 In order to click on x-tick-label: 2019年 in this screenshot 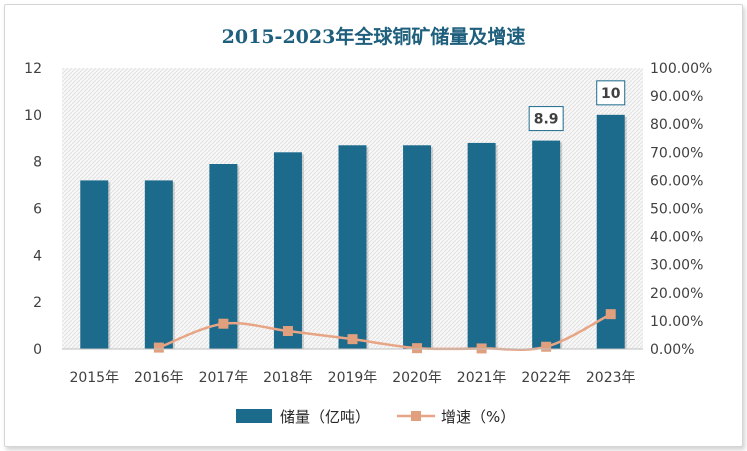, I will do `click(353, 378)`.